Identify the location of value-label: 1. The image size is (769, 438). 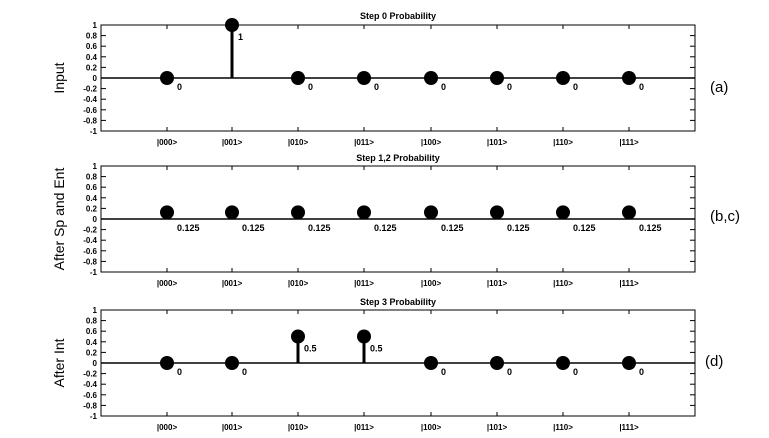
(240, 37).